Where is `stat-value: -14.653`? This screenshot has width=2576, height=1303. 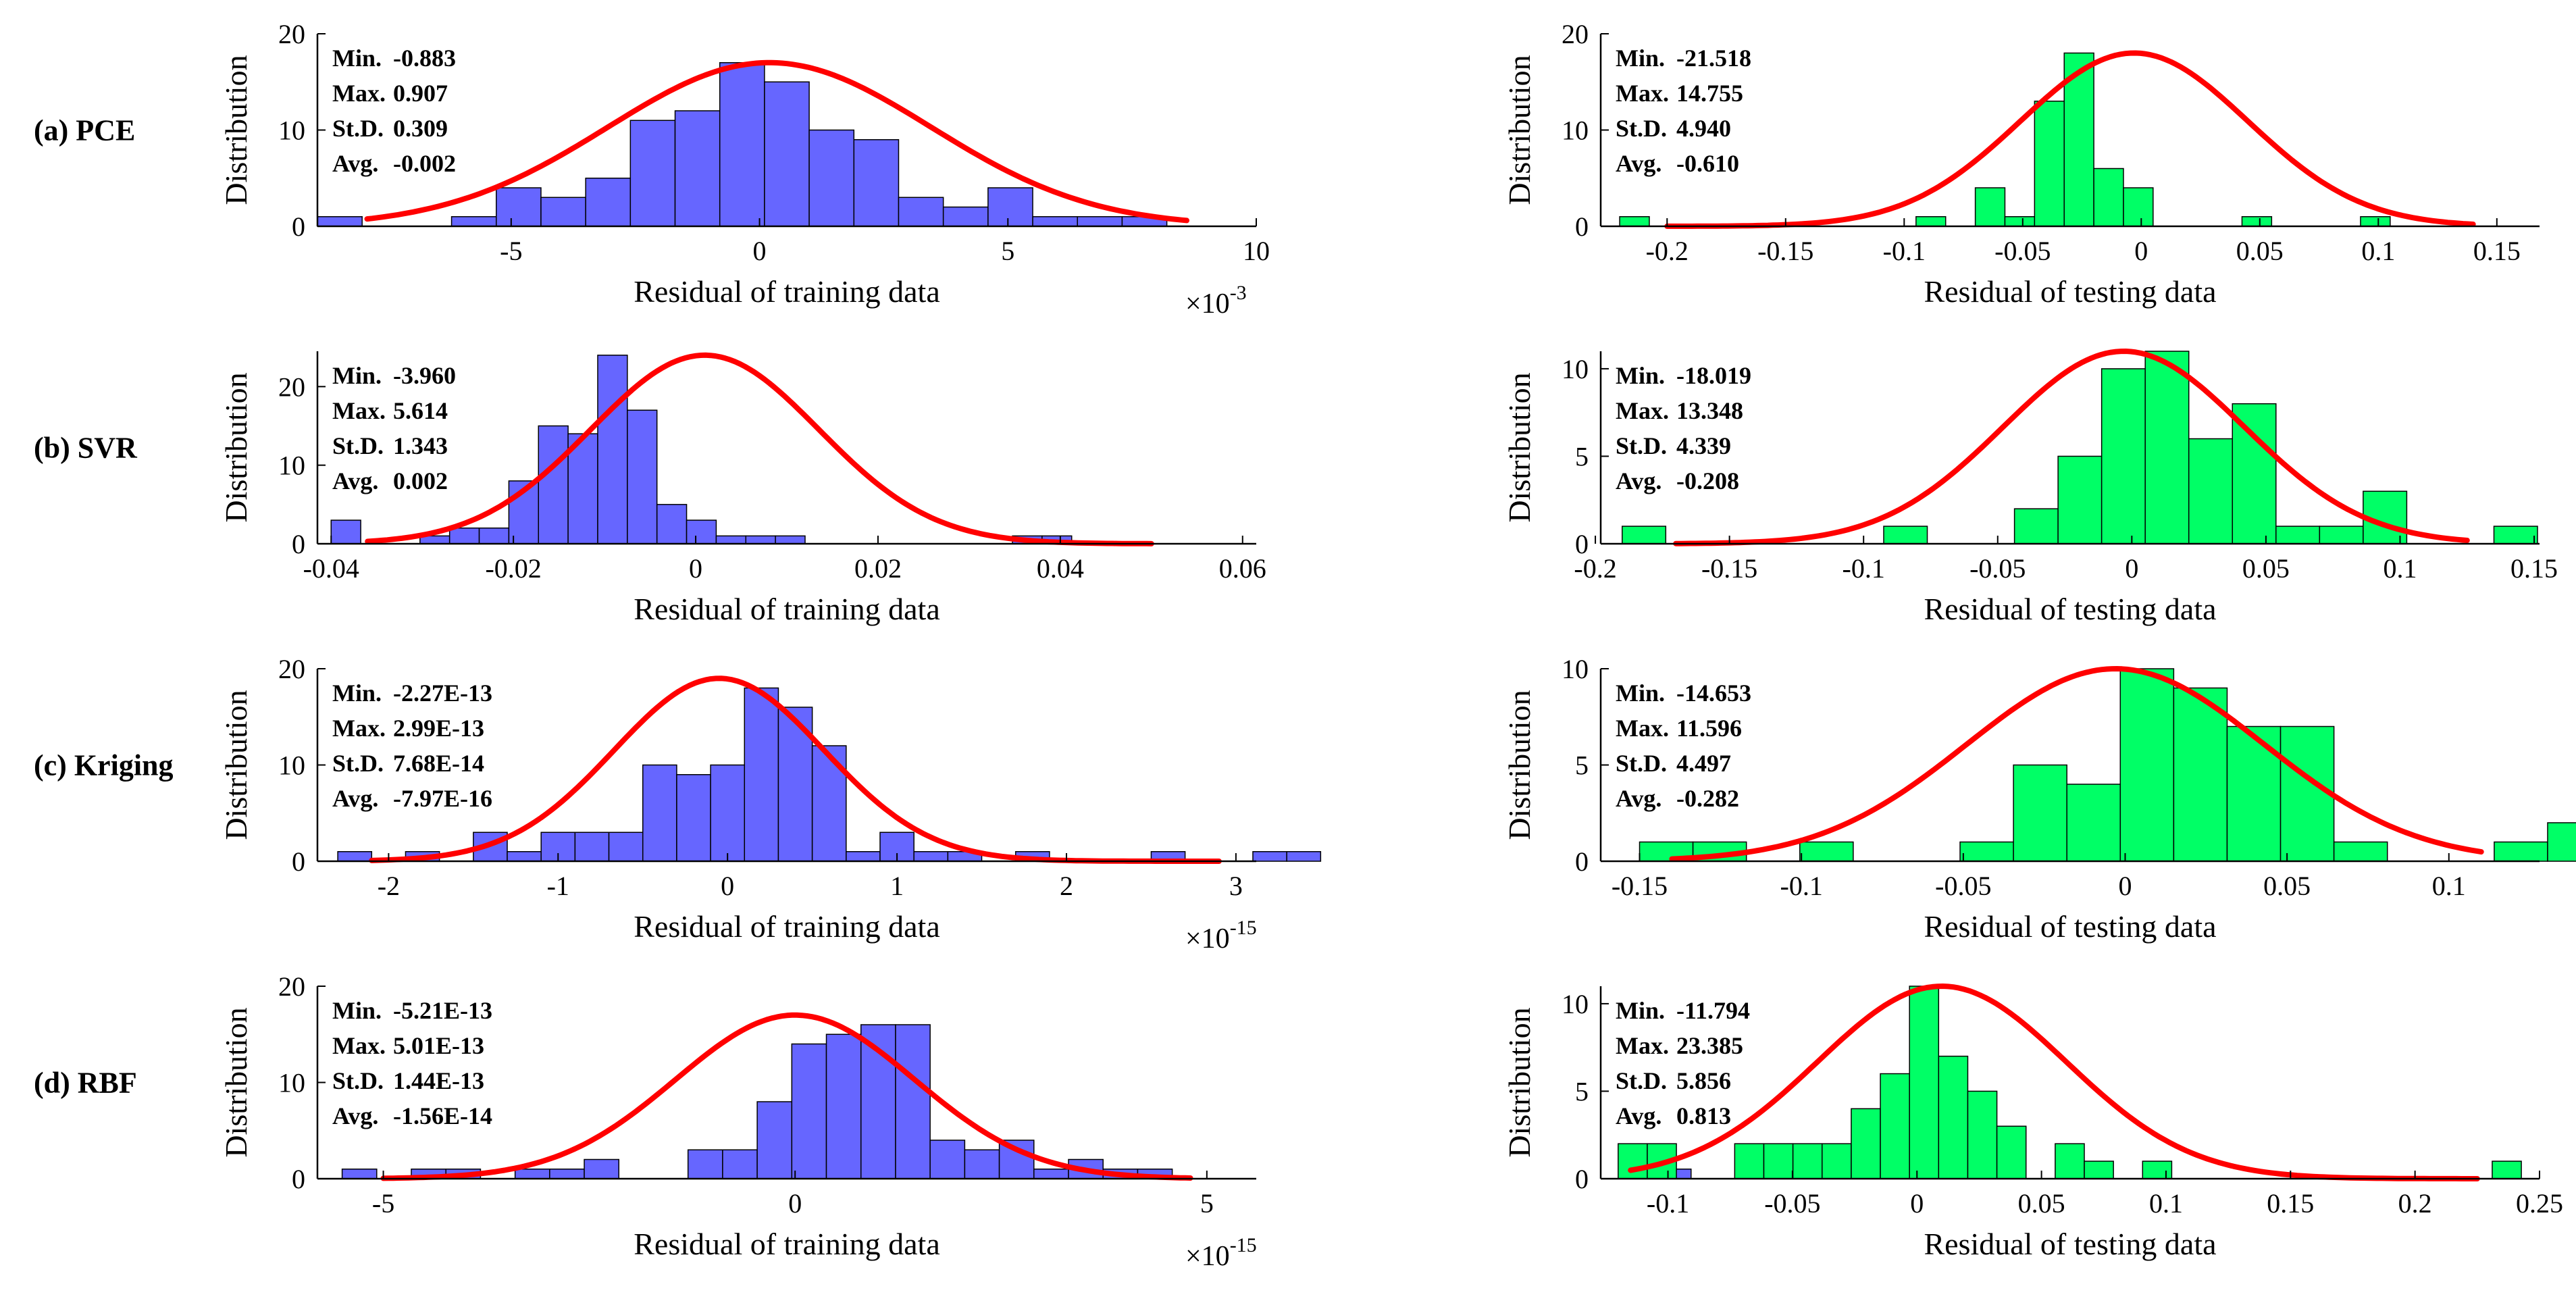
stat-value: -14.653 is located at coordinates (1713, 693).